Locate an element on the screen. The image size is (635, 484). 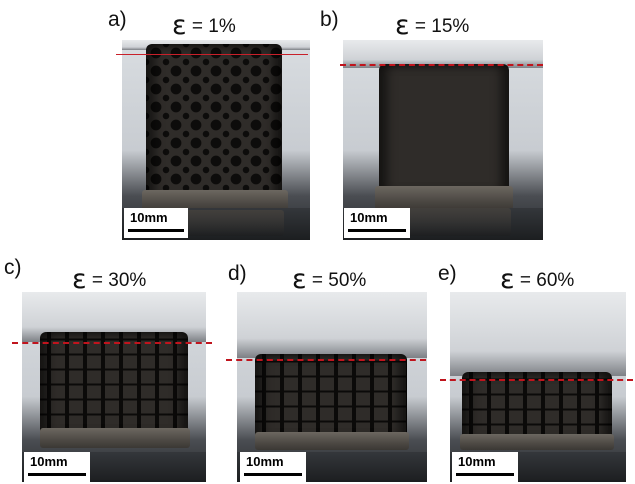
strain-value: = 60% is located at coordinates (547, 280).